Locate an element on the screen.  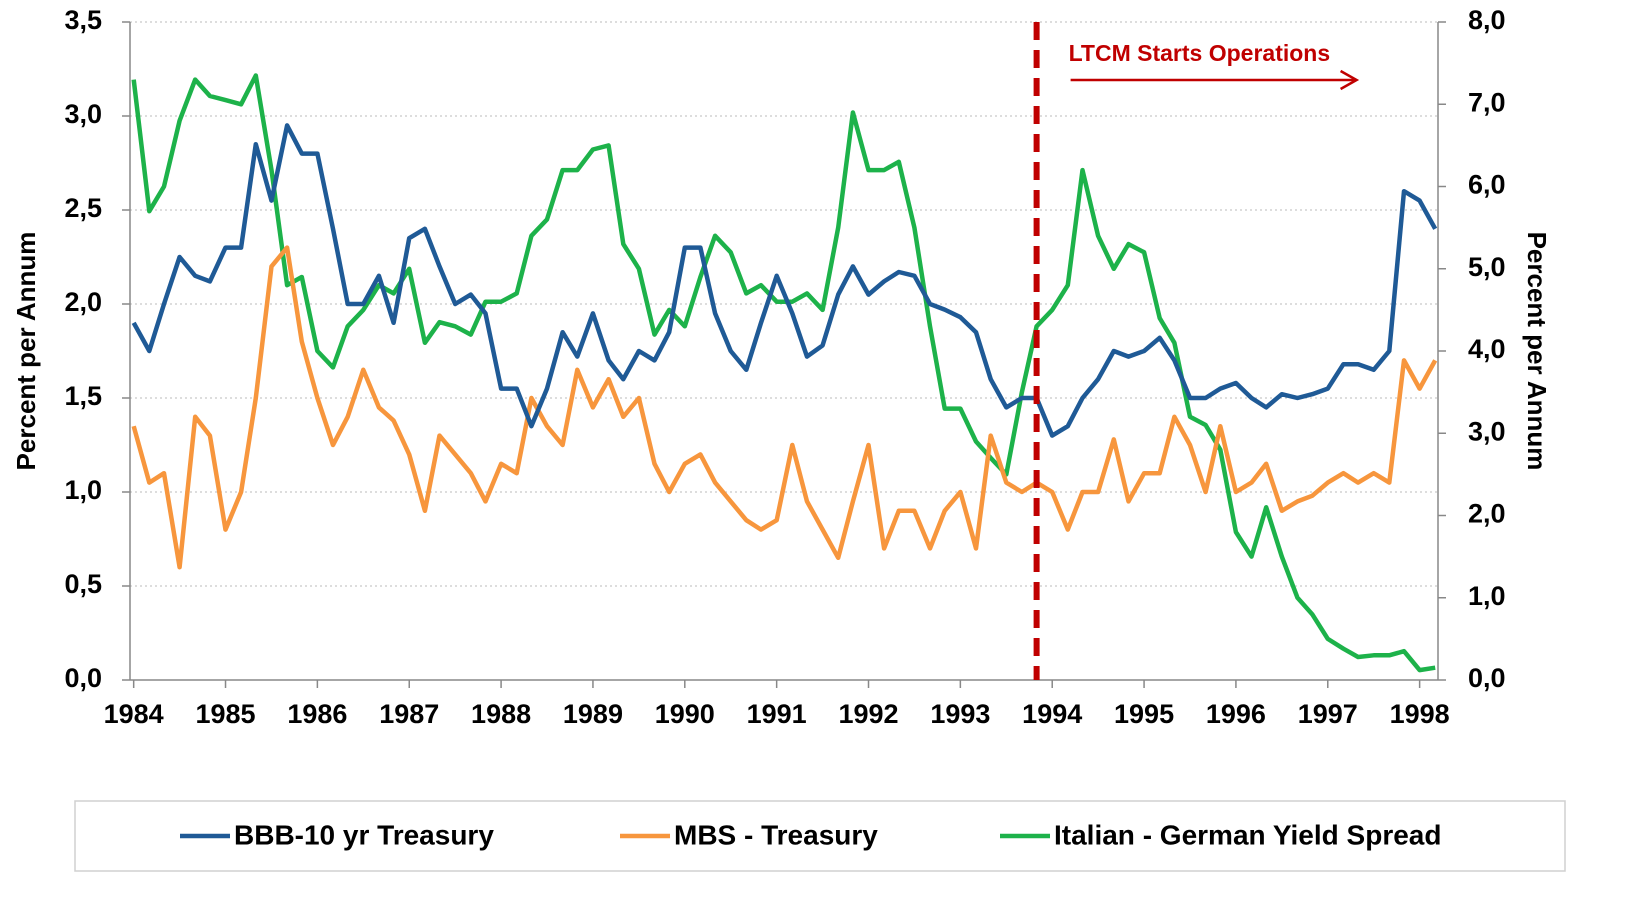
y2-tick-label: 5,0 is located at coordinates (1487, 267).